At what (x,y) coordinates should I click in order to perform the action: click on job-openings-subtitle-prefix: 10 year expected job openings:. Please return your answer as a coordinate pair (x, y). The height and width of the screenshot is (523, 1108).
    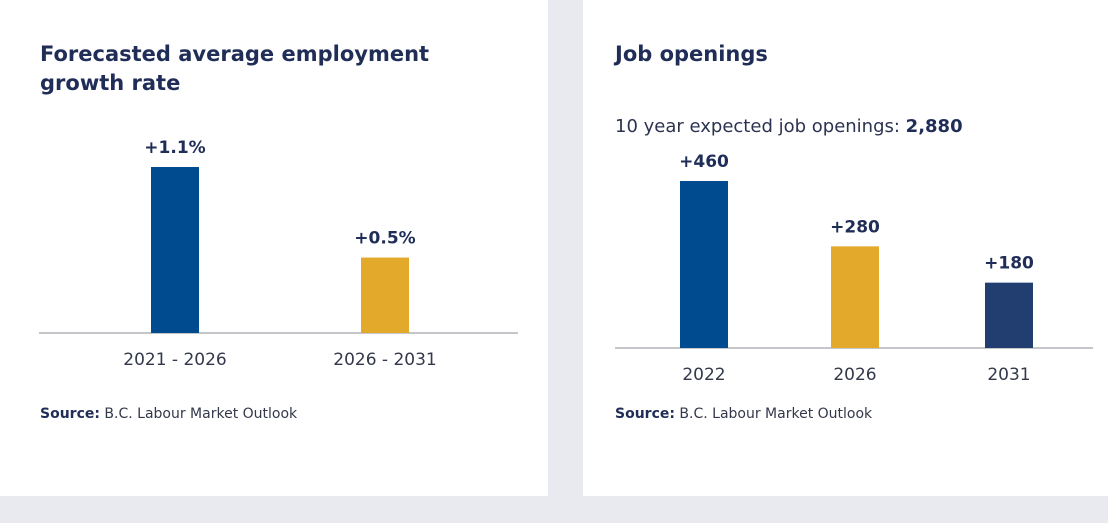
    Looking at the image, I should click on (760, 126).